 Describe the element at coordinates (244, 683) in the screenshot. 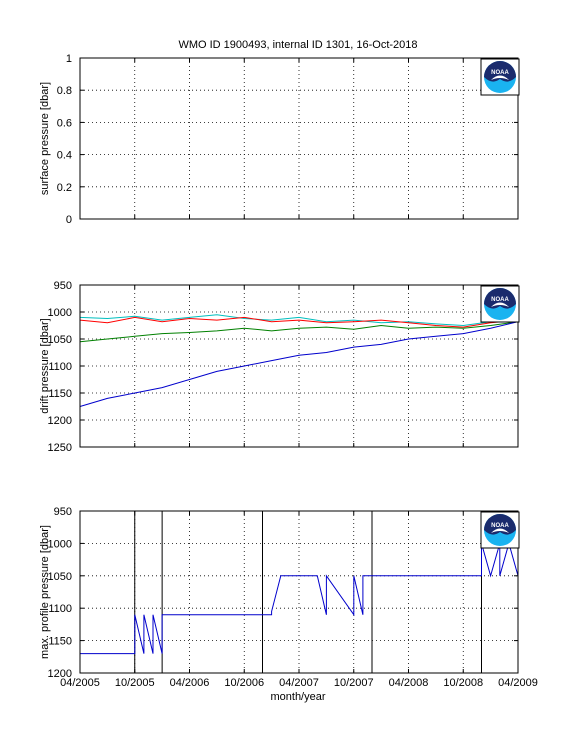

I see `x-tick-label: 10/2006` at that location.